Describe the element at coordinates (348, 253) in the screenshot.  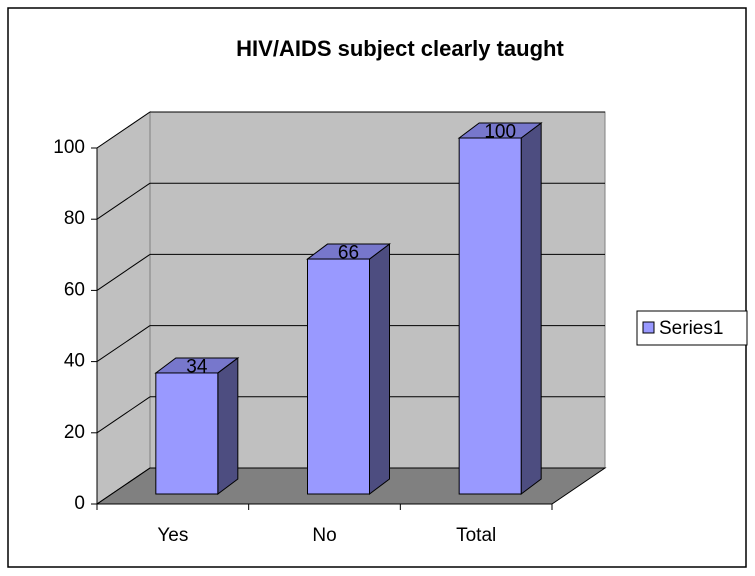
I see `value-label: 66` at that location.